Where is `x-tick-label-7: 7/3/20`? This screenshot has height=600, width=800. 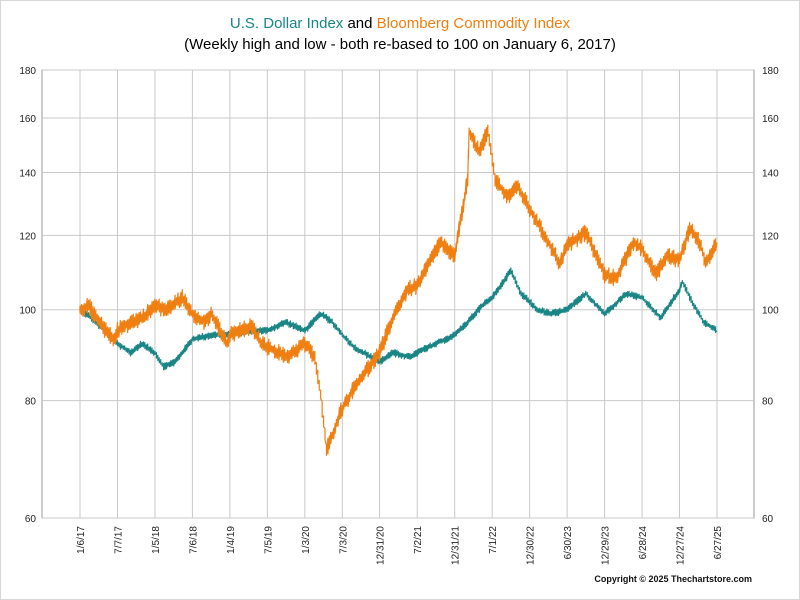
x-tick-label-7: 7/3/20 is located at coordinates (343, 540).